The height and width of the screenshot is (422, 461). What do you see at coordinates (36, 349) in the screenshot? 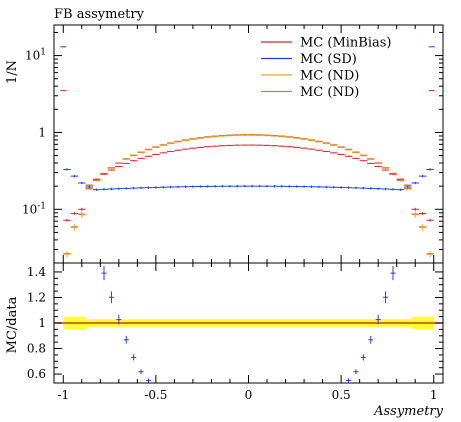
I see `ratio-y-tick-label: 0.8` at bounding box center [36, 349].